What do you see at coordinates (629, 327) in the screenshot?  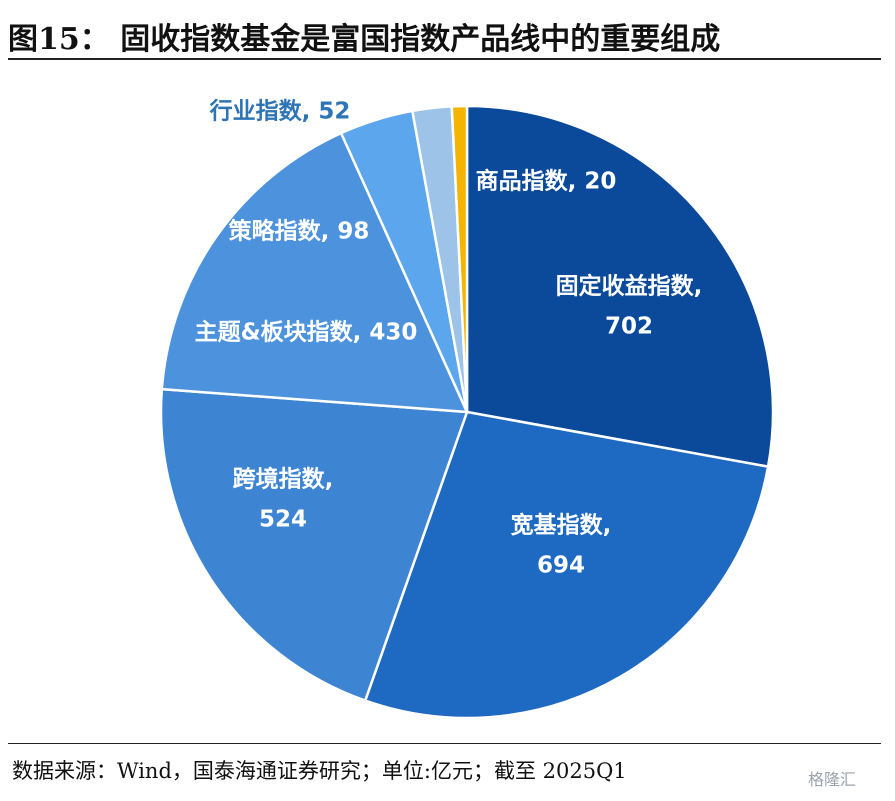 I see `slice-label-0-line-1: 702` at bounding box center [629, 327].